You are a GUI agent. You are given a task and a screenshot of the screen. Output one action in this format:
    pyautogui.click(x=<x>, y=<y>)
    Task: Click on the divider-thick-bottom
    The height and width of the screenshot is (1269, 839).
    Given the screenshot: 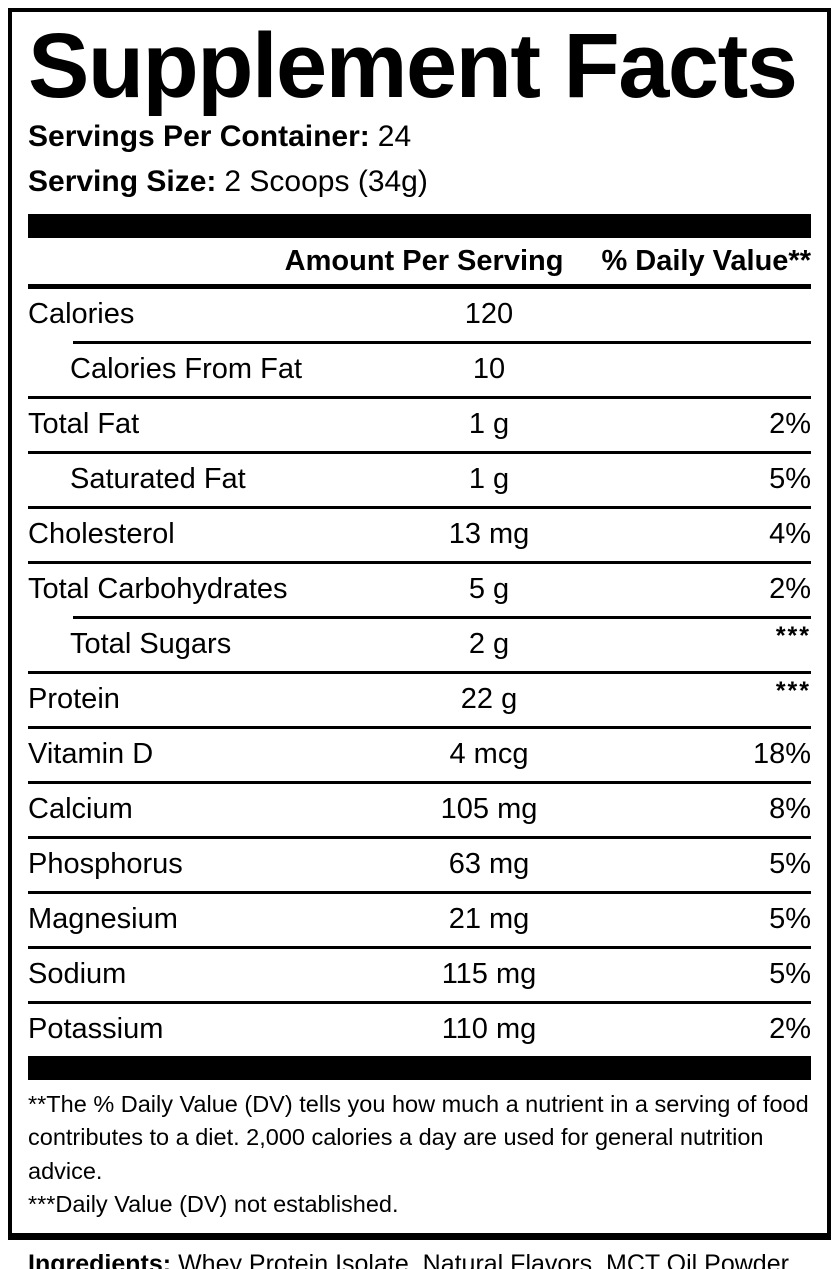 What is the action you would take?
    pyautogui.click(x=419, y=1067)
    